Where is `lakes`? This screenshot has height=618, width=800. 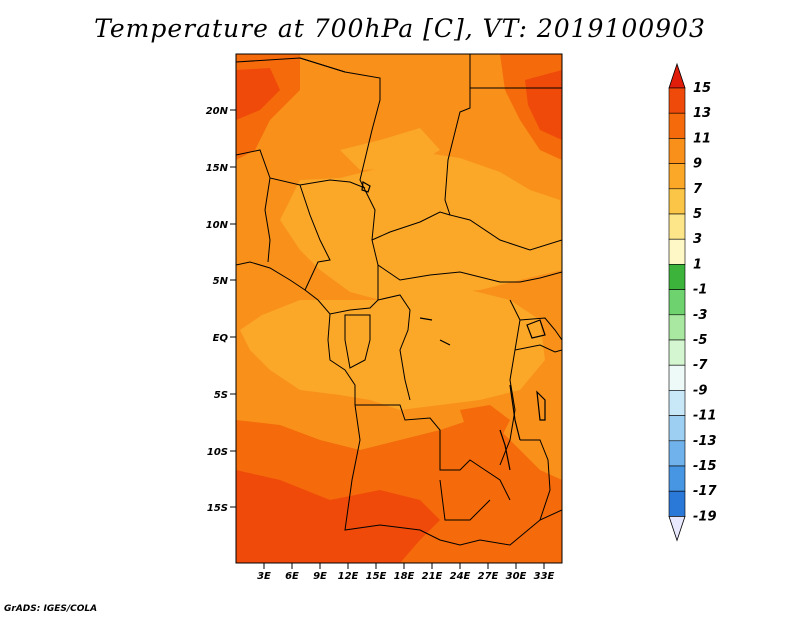 lakes is located at coordinates (453, 326).